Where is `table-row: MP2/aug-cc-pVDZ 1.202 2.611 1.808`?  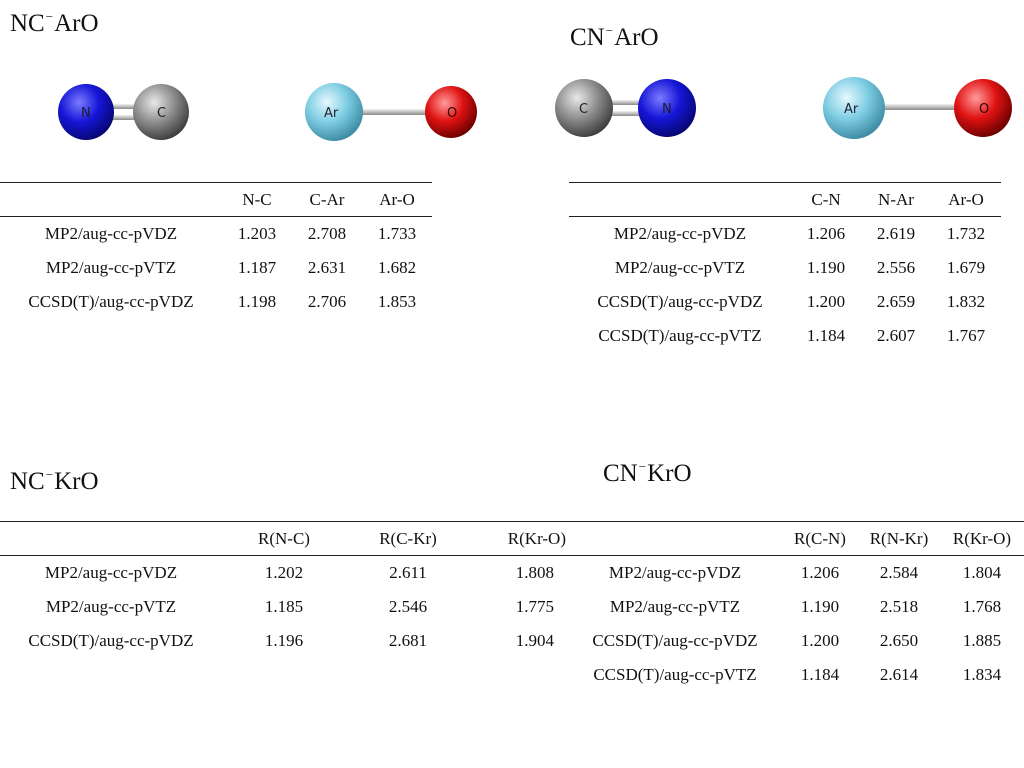
table-row: MP2/aug-cc-pVDZ 1.202 2.611 1.808 is located at coordinates (295, 573).